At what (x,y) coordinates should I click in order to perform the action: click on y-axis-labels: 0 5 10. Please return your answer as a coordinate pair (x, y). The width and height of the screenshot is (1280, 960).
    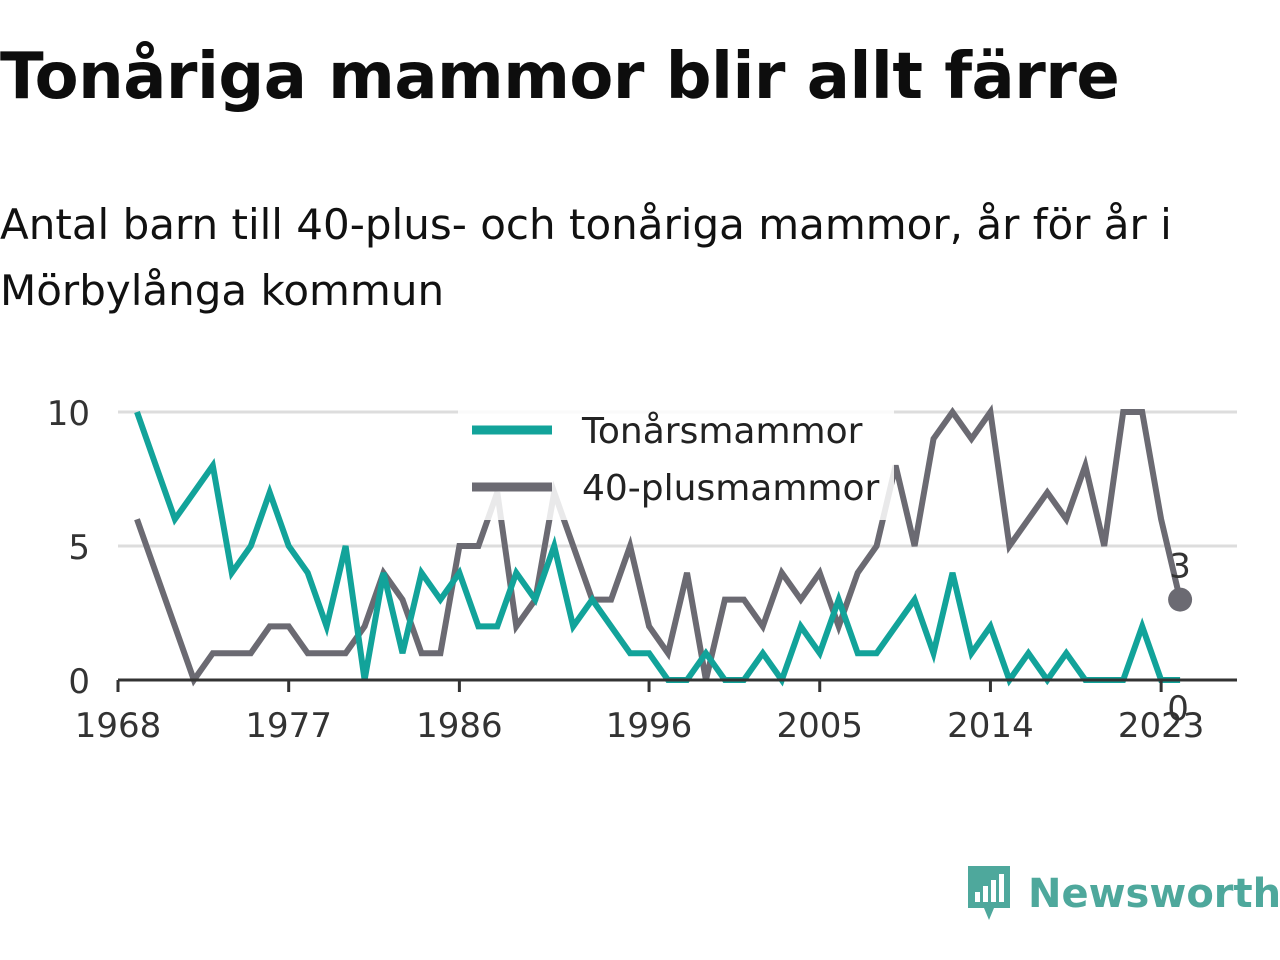
    Looking at the image, I should click on (68, 548).